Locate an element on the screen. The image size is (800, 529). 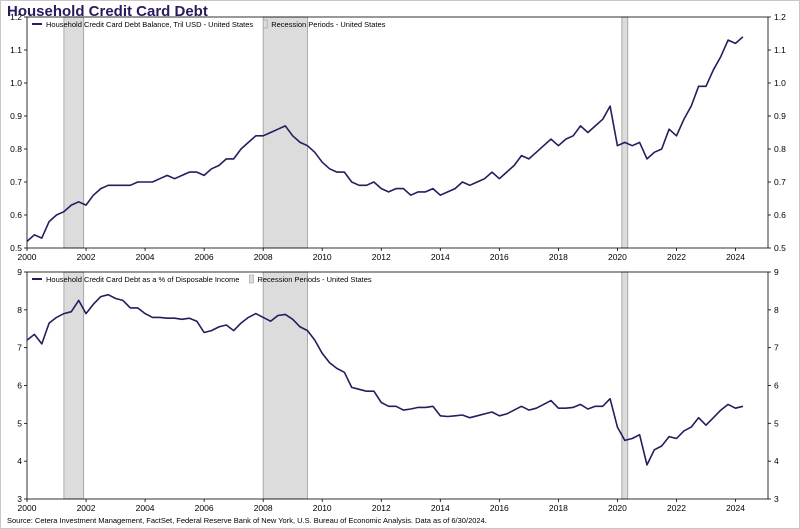
y-tick-label-right: 6 is located at coordinates (776, 386).